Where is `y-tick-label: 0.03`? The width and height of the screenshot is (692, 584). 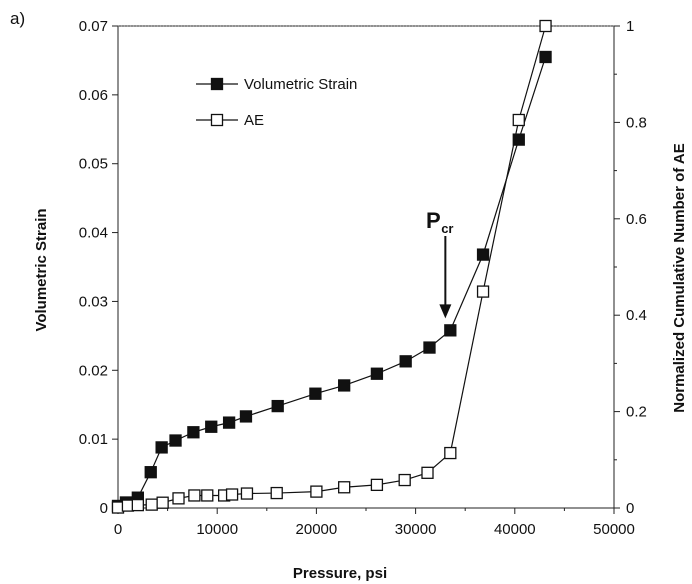
y-tick-label: 0.03 is located at coordinates (93, 301).